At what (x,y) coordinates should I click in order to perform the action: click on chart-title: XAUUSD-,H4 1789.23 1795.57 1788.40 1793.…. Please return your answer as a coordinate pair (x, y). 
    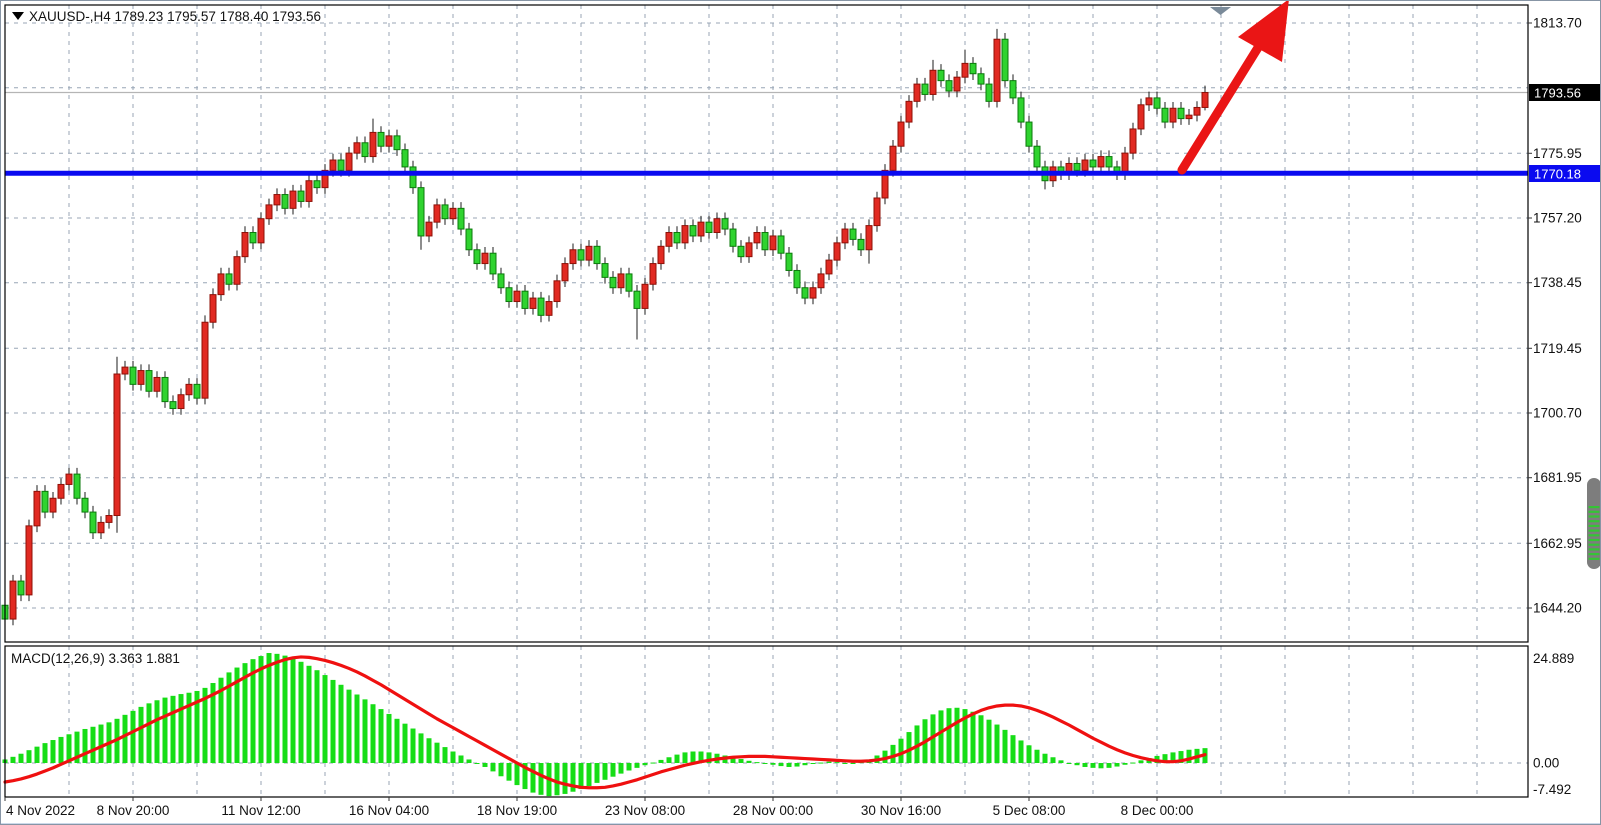
    Looking at the image, I should click on (175, 16).